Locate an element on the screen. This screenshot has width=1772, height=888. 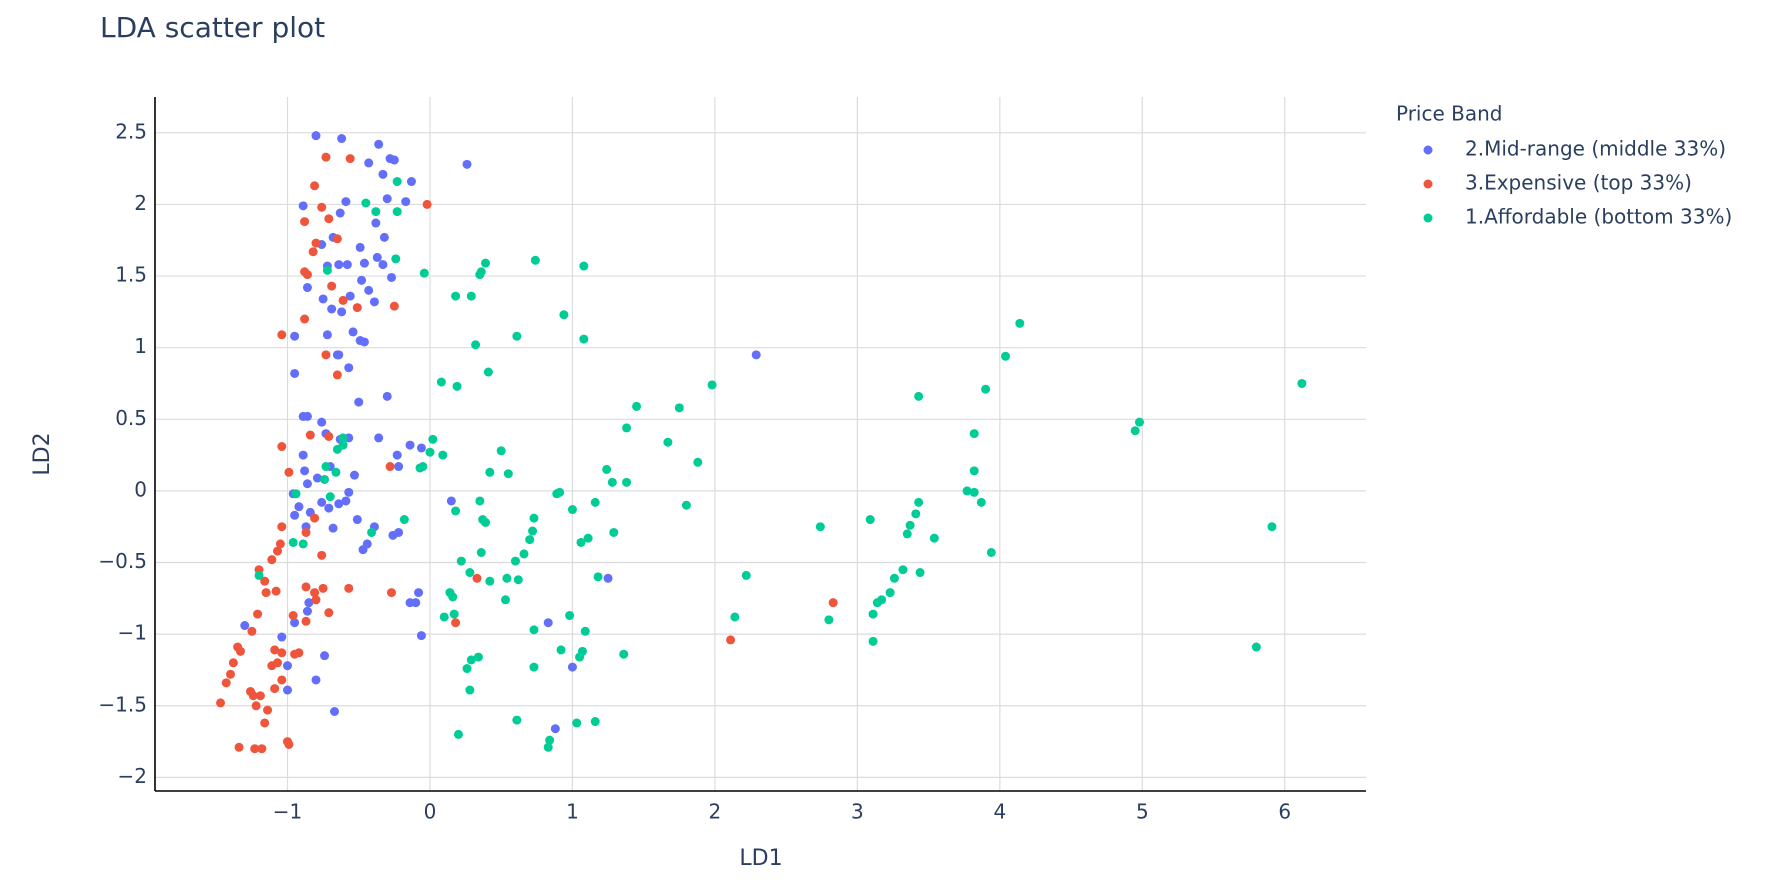
y-tick-label: 2 is located at coordinates (140, 203).